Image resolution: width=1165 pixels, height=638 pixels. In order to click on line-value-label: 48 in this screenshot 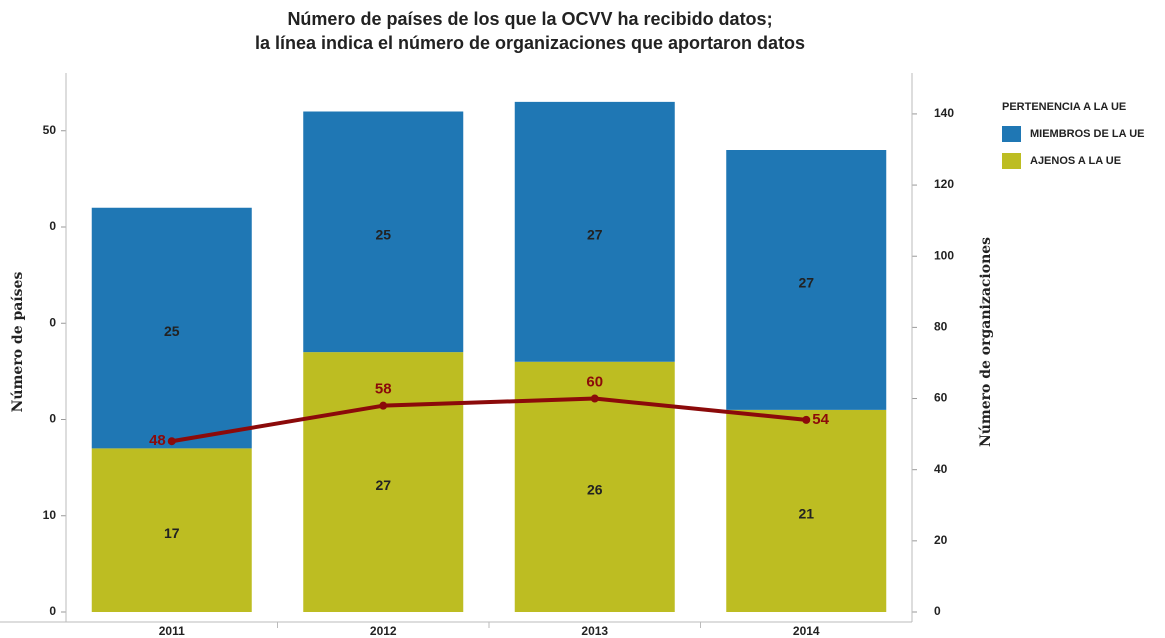, I will do `click(157, 440)`.